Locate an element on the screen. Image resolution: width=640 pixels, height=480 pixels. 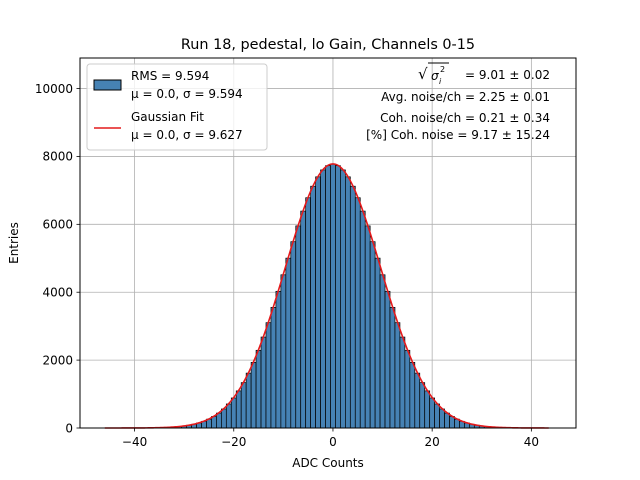
coh-noise-annotation: Coh. noise/ch = 0.21 ± 0.34 is located at coordinates (465, 118).